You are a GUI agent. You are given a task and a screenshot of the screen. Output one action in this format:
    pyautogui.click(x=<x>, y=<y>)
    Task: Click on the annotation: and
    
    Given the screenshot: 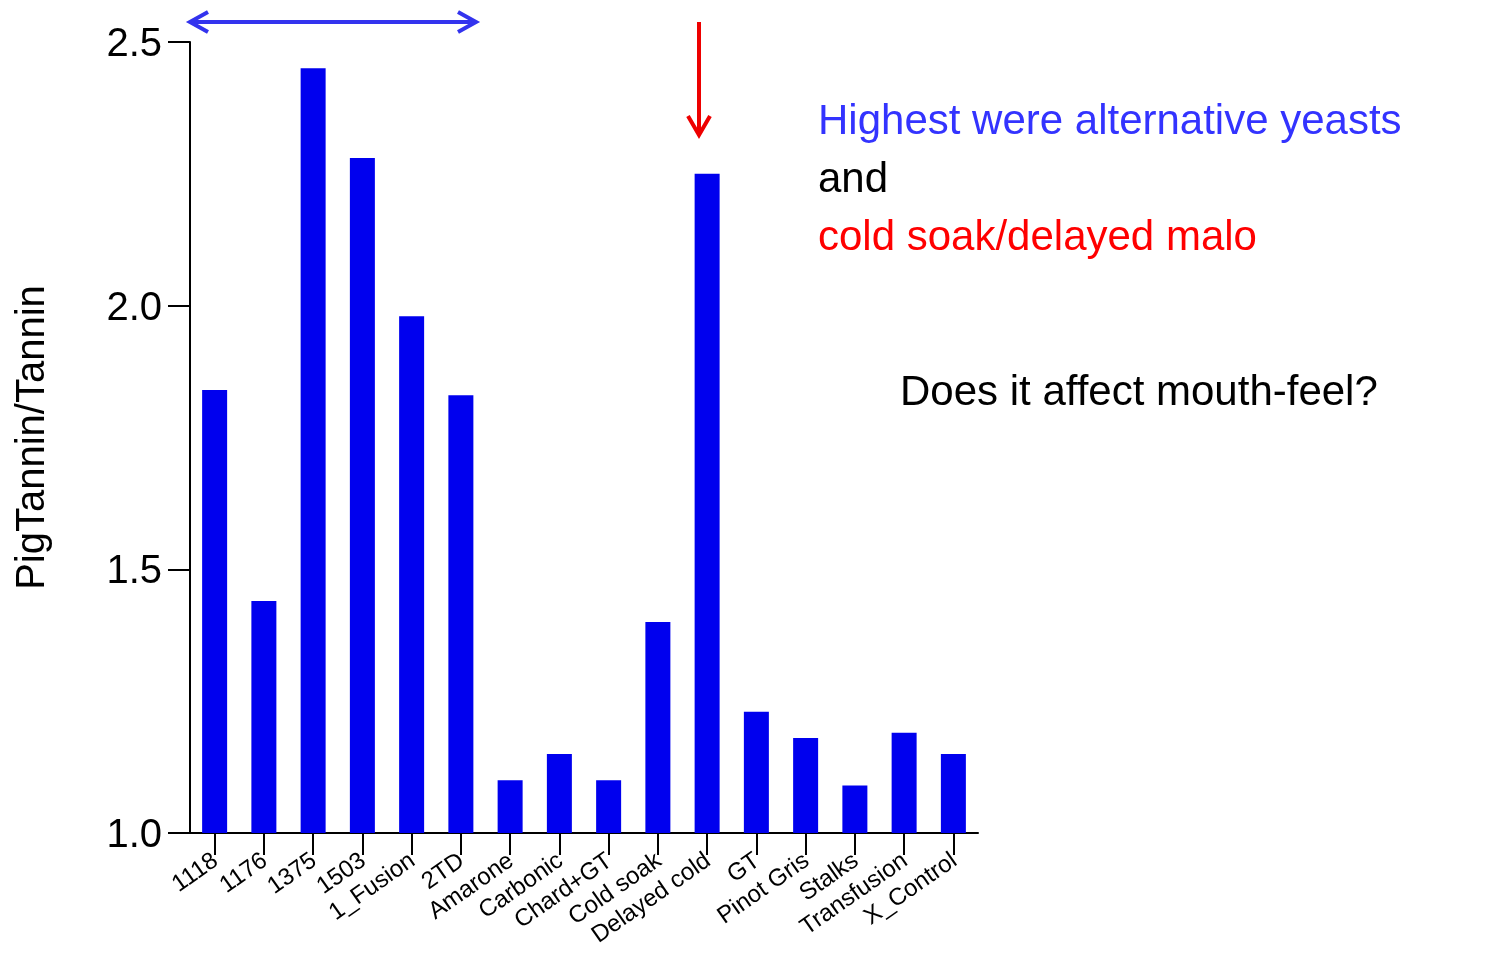 What is the action you would take?
    pyautogui.click(x=853, y=177)
    